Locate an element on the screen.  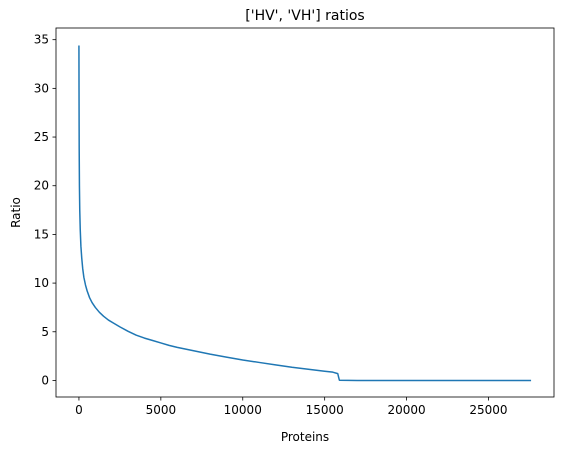
x-tick-label: 25000 is located at coordinates (488, 410).